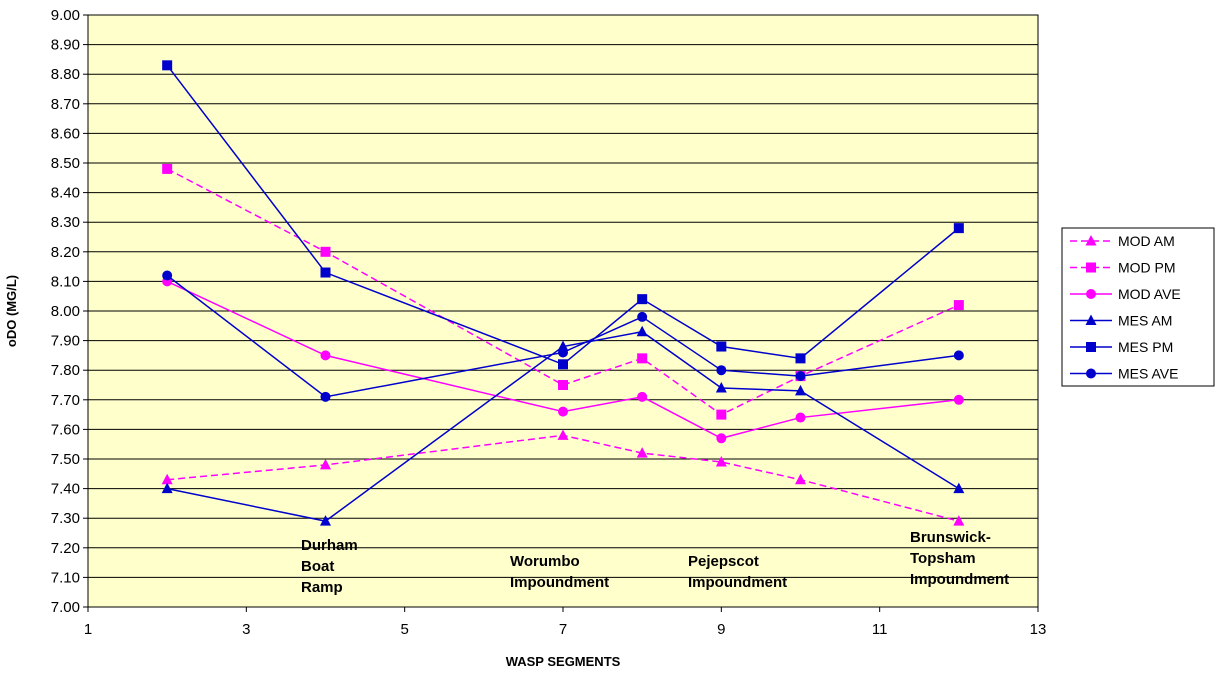 This screenshot has width=1224, height=675. What do you see at coordinates (563, 629) in the screenshot?
I see `x-tick-label: 7` at bounding box center [563, 629].